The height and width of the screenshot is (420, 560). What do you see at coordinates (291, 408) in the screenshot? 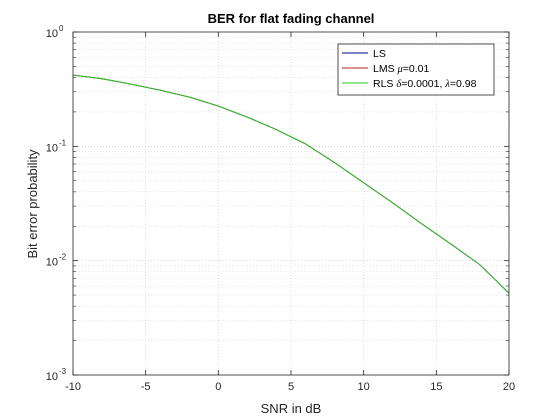
I see `x-axis-label: SNR in dB` at bounding box center [291, 408].